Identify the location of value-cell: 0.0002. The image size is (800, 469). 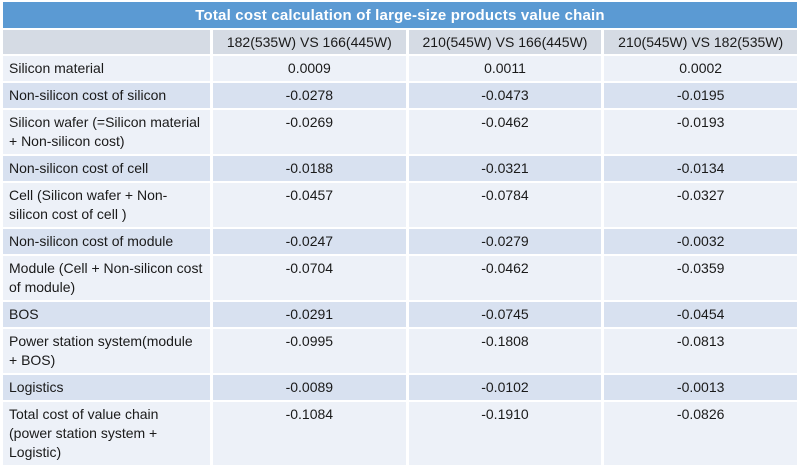
(700, 68).